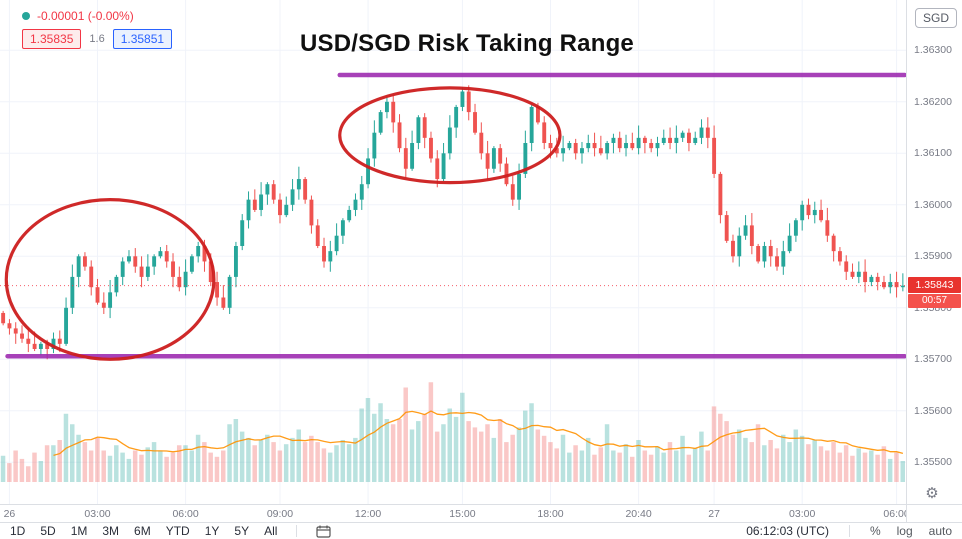 The height and width of the screenshot is (539, 962). What do you see at coordinates (933, 462) in the screenshot?
I see `price-tick-label: 1.35500` at bounding box center [933, 462].